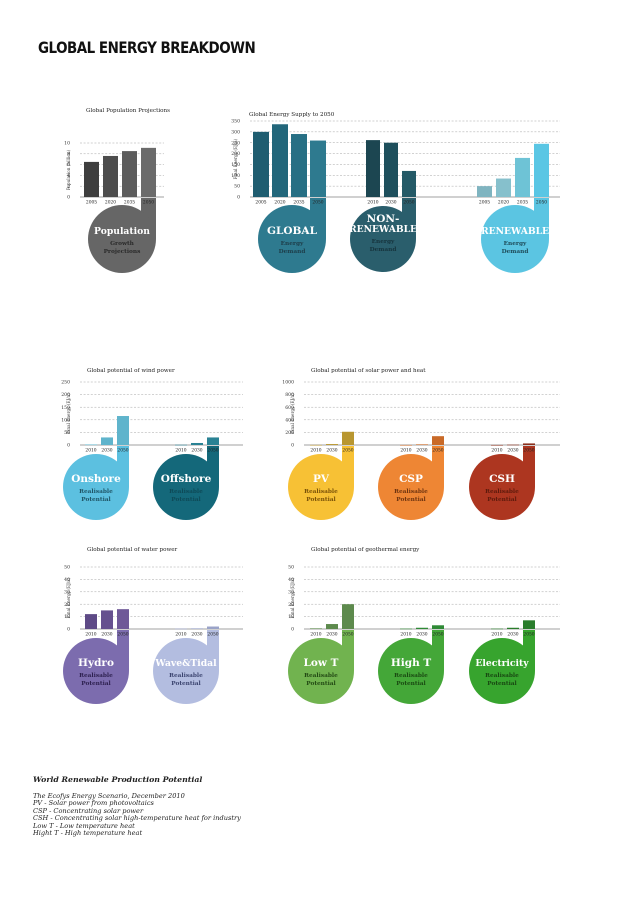  What do you see at coordinates (321, 663) in the screenshot?
I see `group-label-title: Low T` at bounding box center [321, 663].